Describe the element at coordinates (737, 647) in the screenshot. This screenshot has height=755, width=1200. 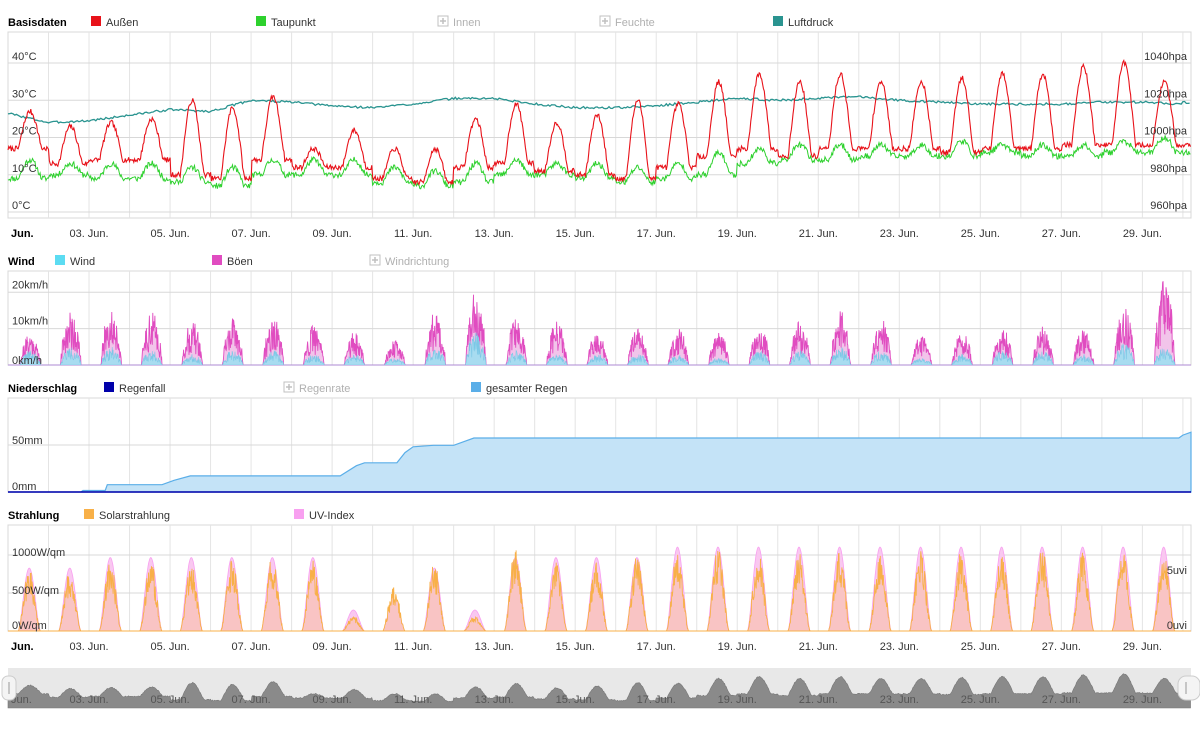
I see `x-tick-label: 19. Jun.` at that location.